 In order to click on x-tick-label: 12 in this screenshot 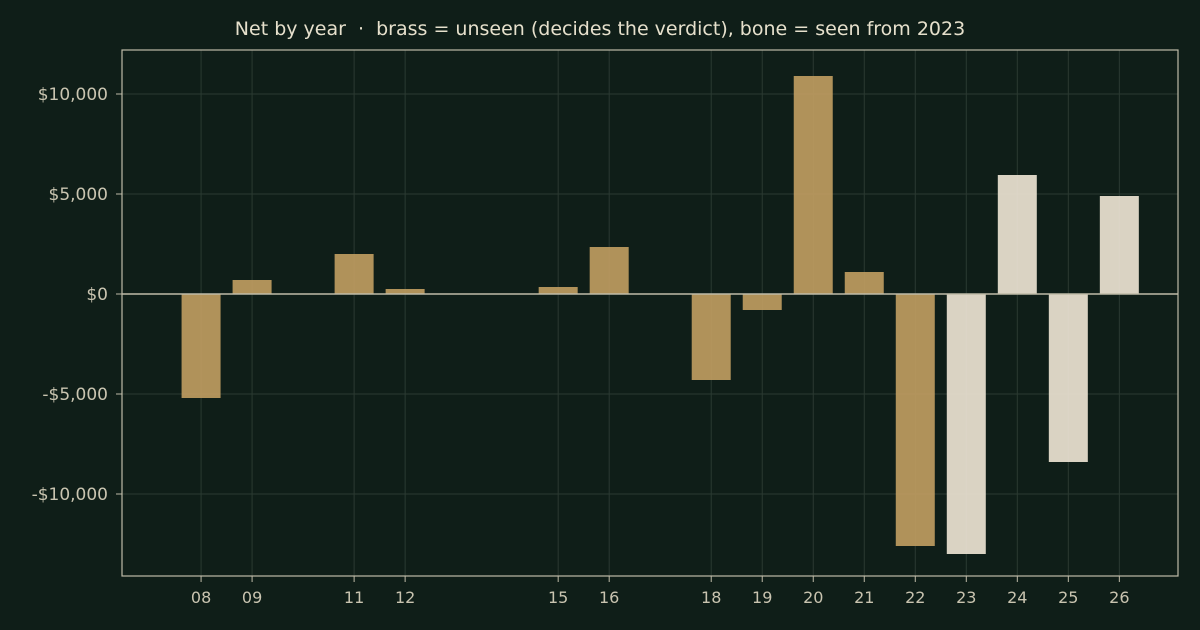, I will do `click(405, 597)`.